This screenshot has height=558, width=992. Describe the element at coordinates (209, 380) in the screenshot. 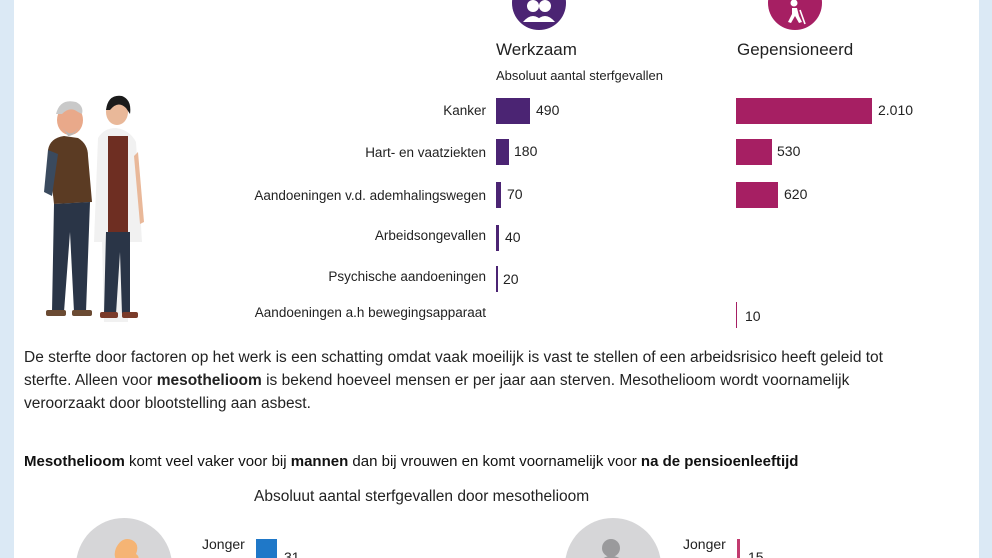

I see `paragraph-bold-mesothelioom: mesothelioom` at that location.